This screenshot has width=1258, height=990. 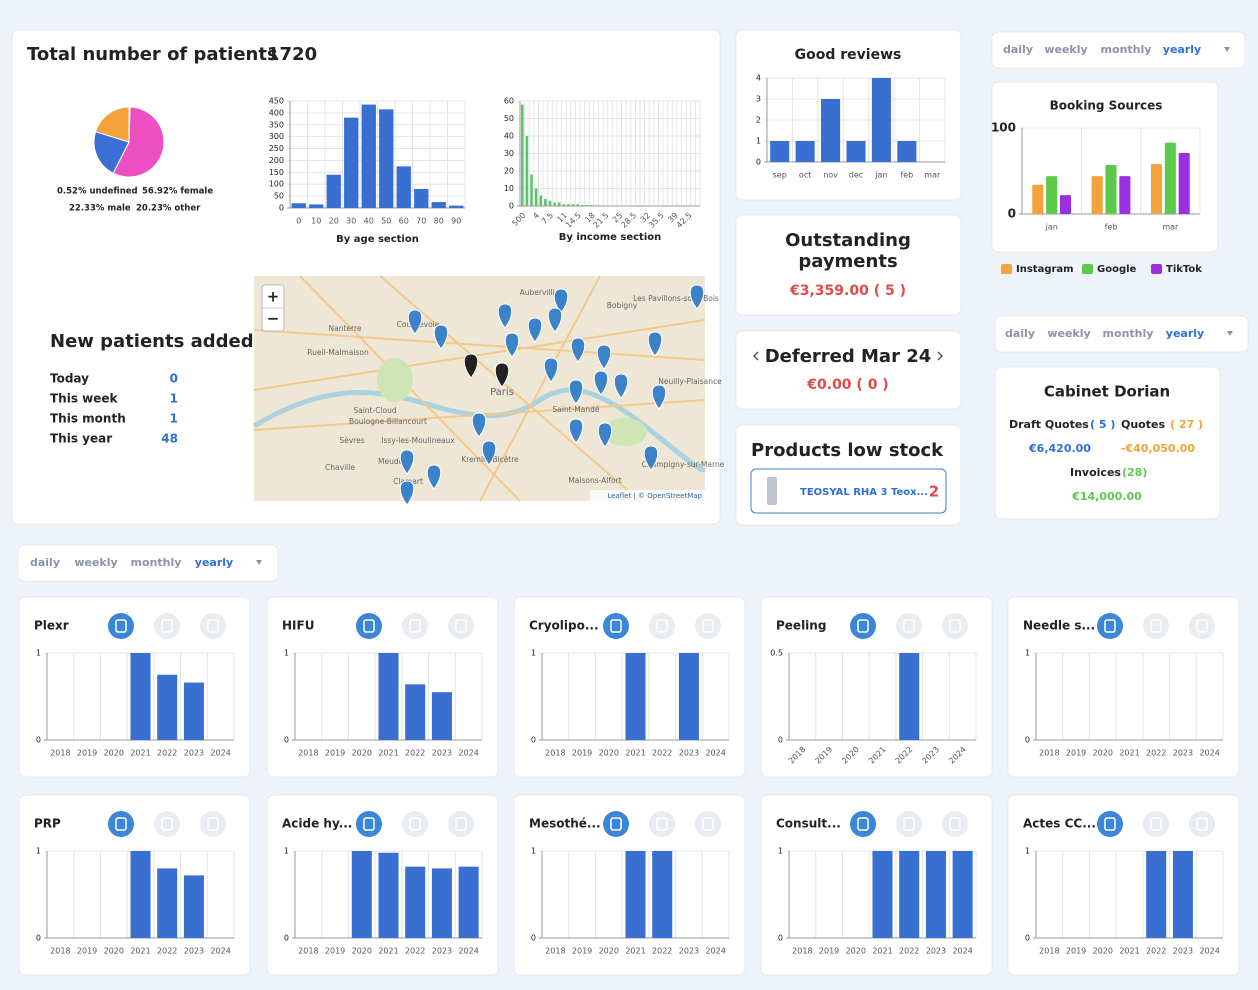 What do you see at coordinates (543, 292) in the screenshot?
I see `map-place: Aubervilliers` at bounding box center [543, 292].